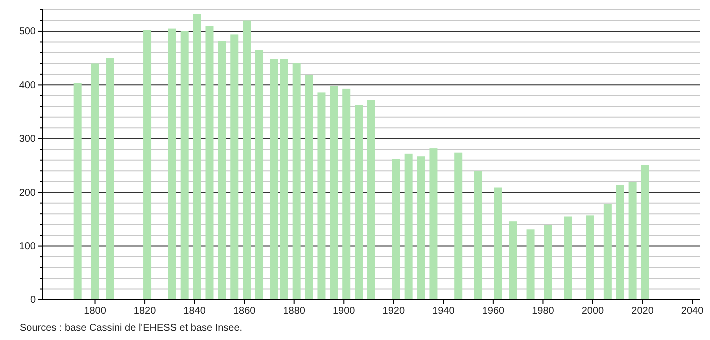  I want to click on x-tick-label: 2020, so click(643, 312).